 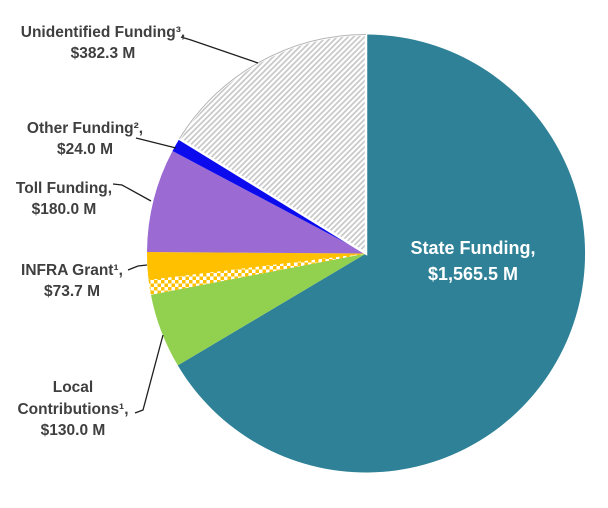 I want to click on label-state-funding-value: $1,565.5 M, so click(x=473, y=273).